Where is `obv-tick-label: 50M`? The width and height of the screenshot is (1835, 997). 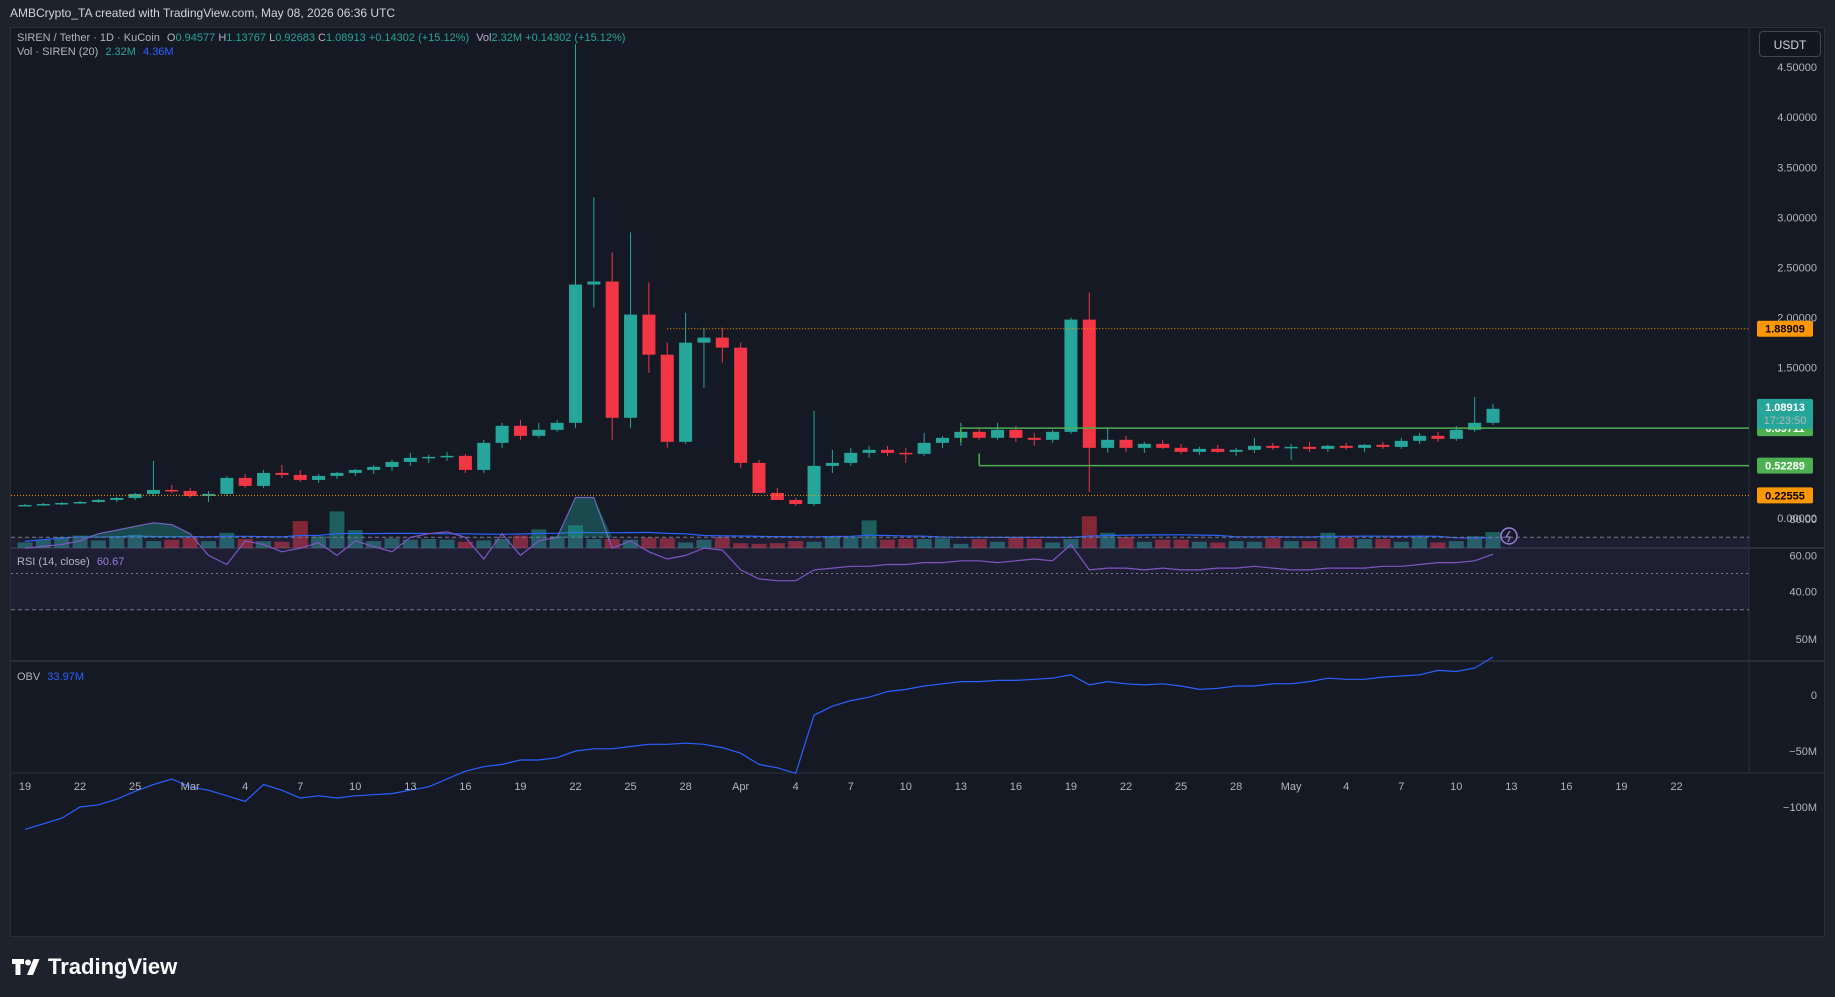 obv-tick-label: 50M is located at coordinates (1806, 640).